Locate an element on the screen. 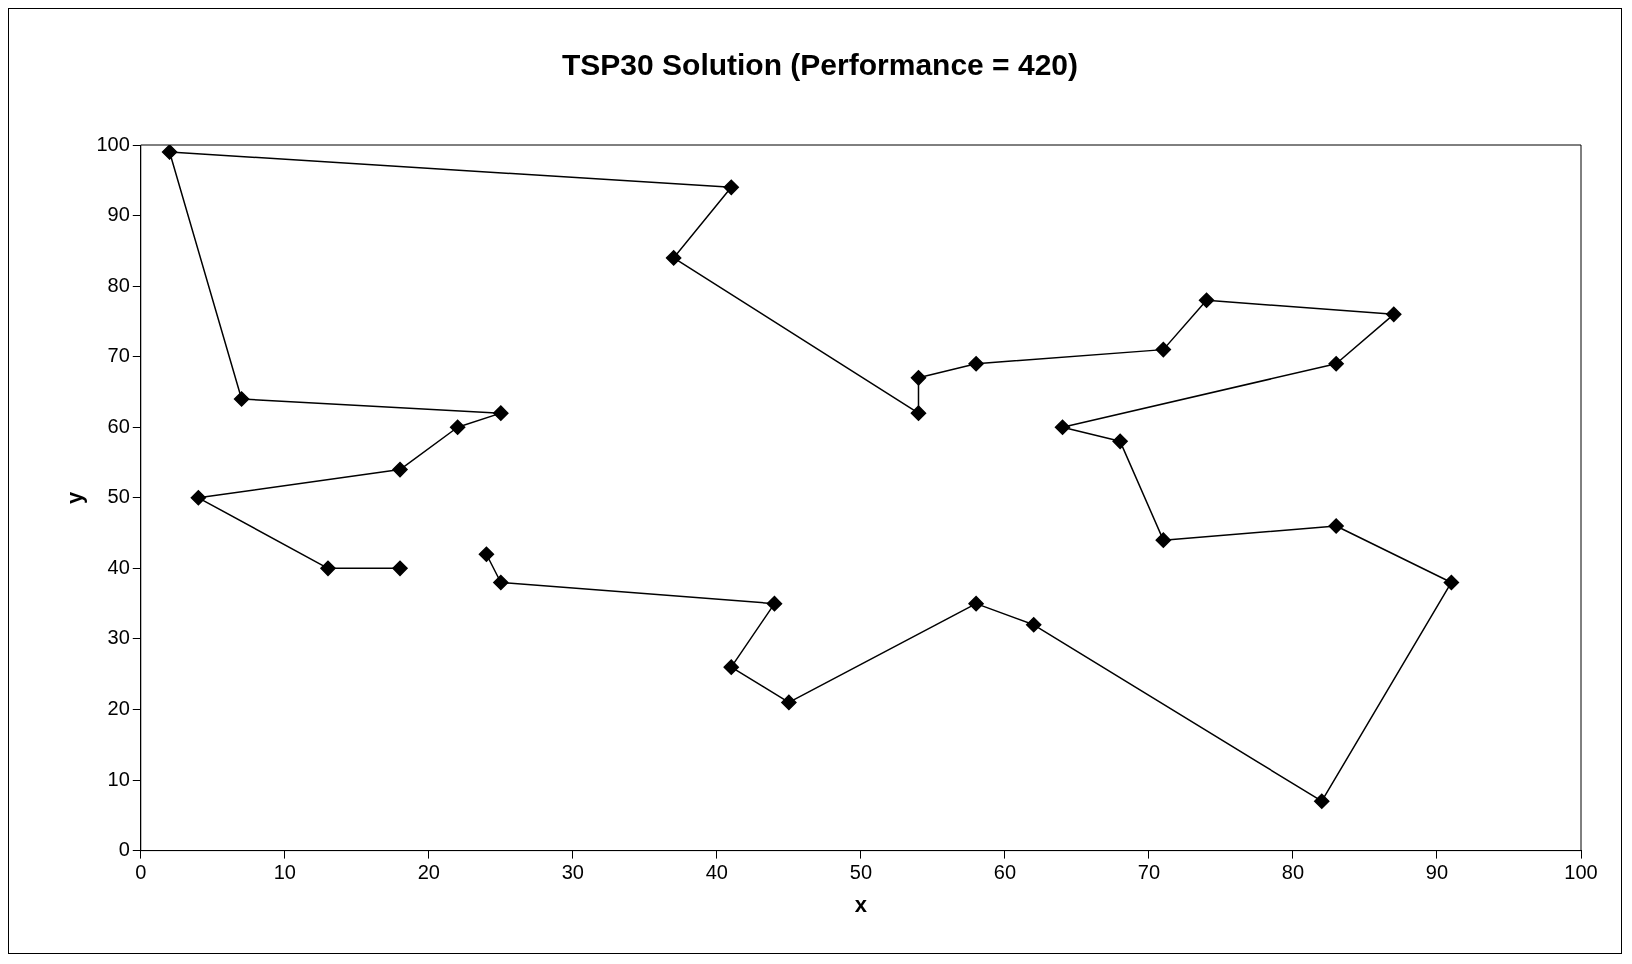 Image resolution: width=1632 pixels, height=964 pixels. y-tick-label: 90 is located at coordinates (118, 214).